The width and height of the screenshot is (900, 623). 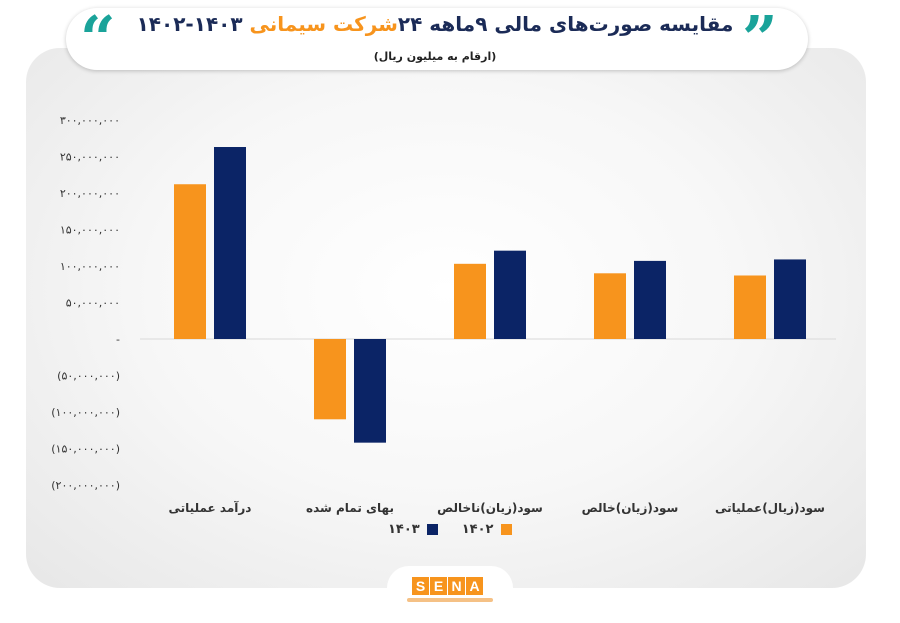 I want to click on y-tick-label: (۲۰۰,۰۰۰,۰۰۰), so click(x=85, y=485).